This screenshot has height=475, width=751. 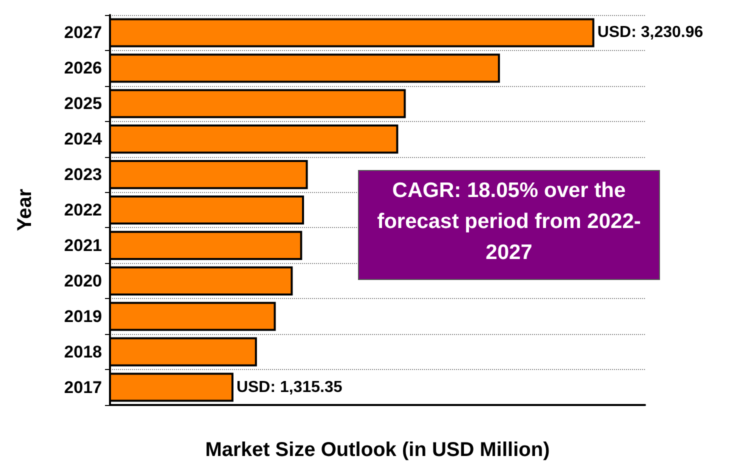 I want to click on y-tick-label: 2019, so click(x=83, y=316).